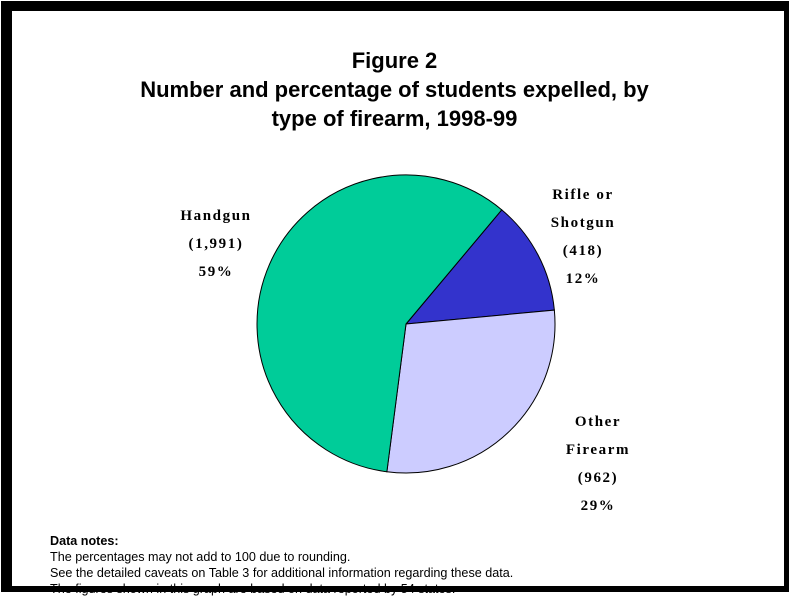 This screenshot has width=789, height=597. Describe the element at coordinates (583, 279) in the screenshot. I see `slice-label-rifle-percent: 12%` at that location.